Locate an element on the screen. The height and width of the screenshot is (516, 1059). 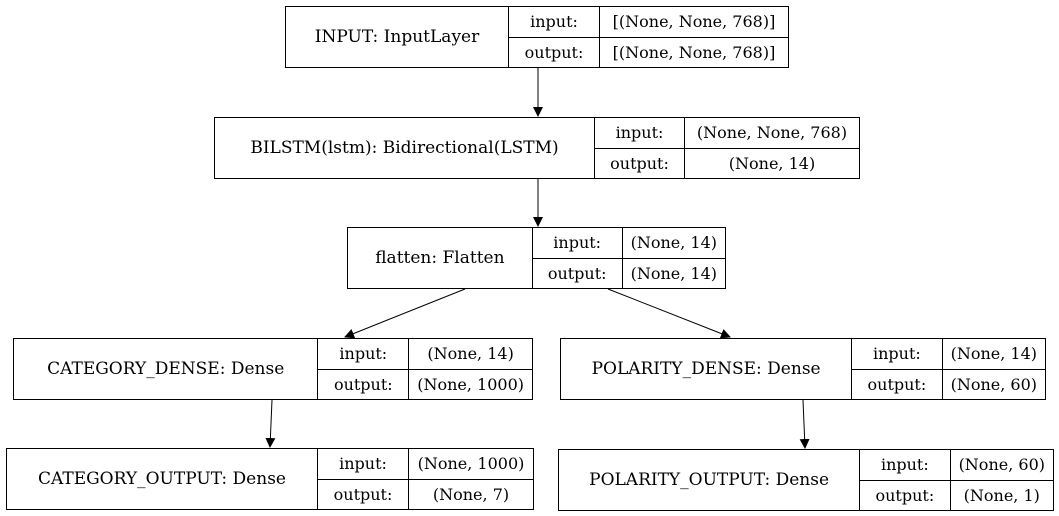
node-category-dense-shapes: (None, 14) (None, 1000) is located at coordinates (470, 369).